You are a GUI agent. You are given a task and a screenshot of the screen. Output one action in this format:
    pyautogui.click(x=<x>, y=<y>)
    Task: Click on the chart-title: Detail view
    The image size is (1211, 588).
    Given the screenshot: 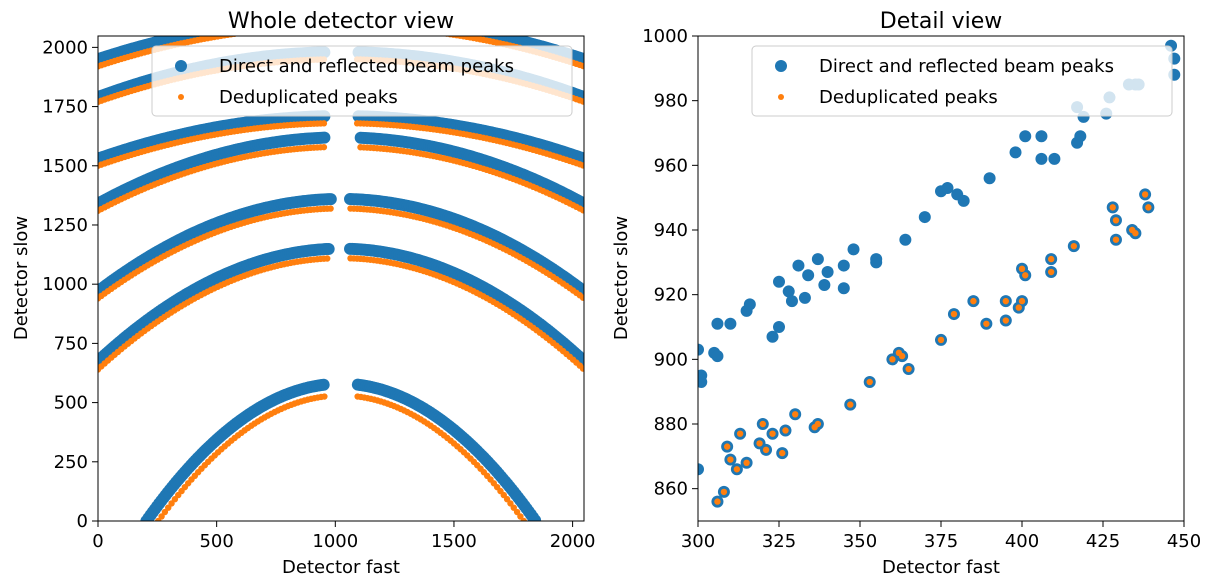 What is the action you would take?
    pyautogui.click(x=941, y=21)
    